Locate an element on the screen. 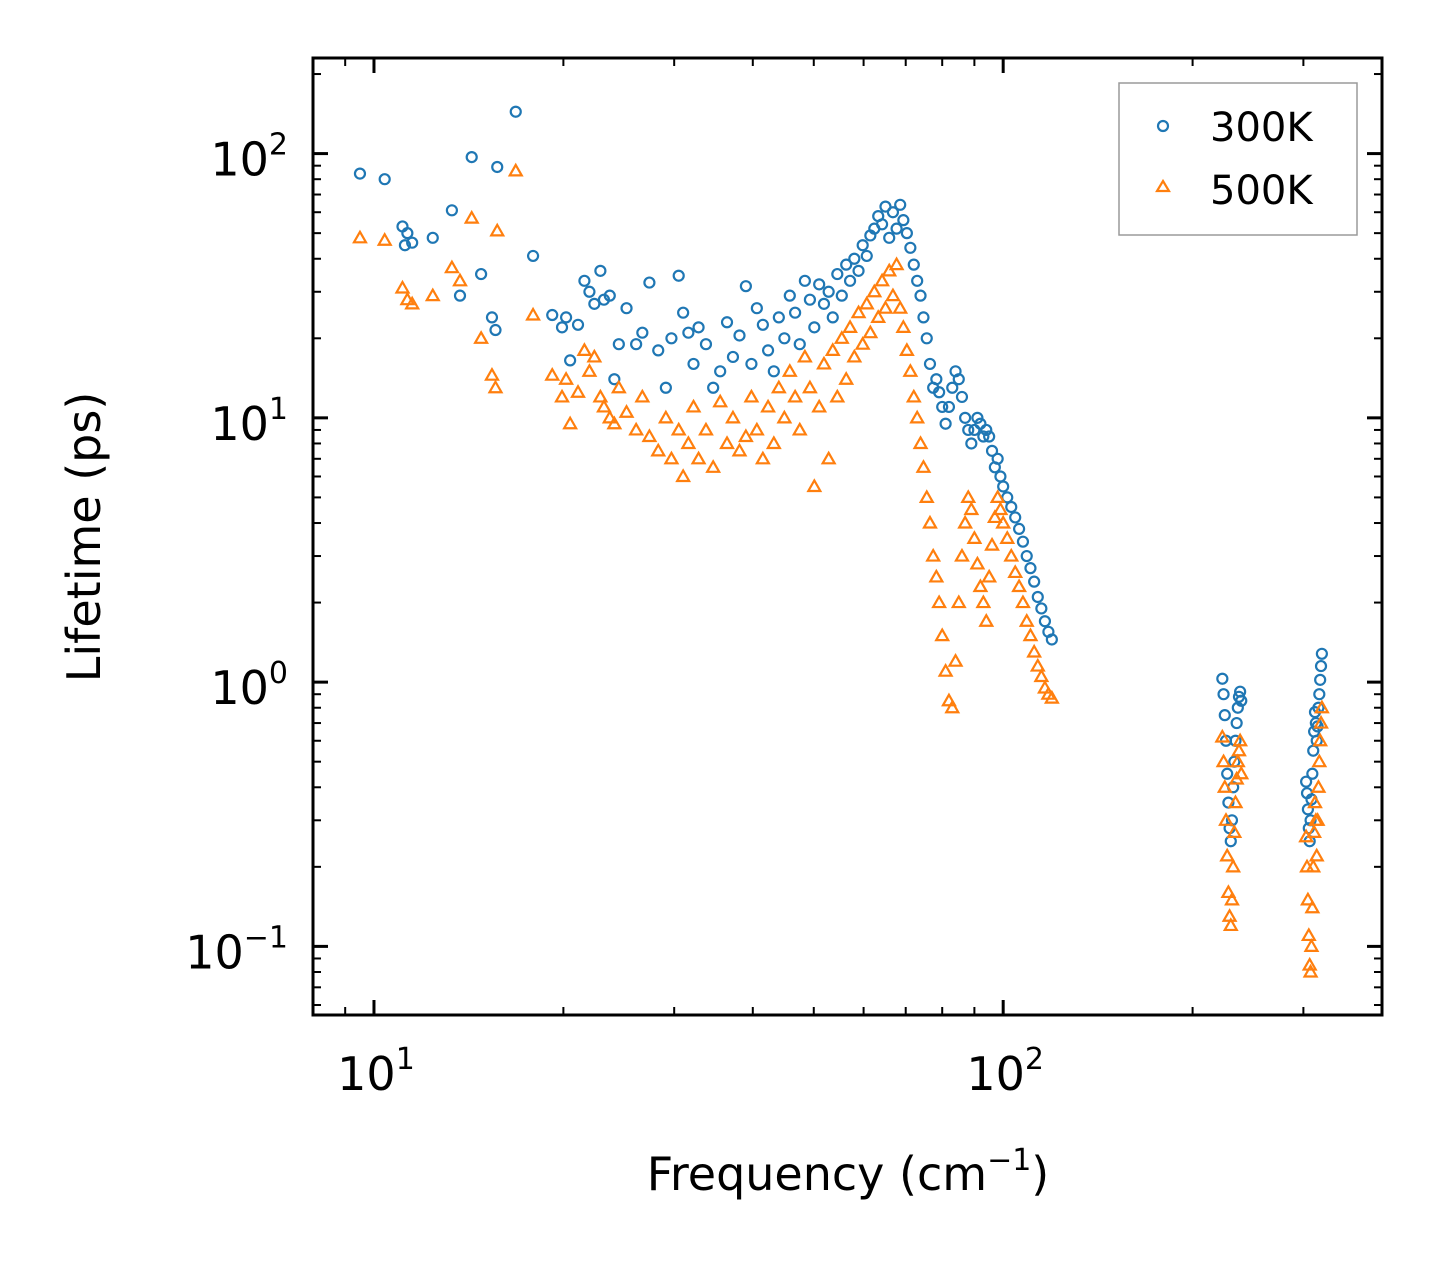  legend: 300K 500K is located at coordinates (1238, 159).